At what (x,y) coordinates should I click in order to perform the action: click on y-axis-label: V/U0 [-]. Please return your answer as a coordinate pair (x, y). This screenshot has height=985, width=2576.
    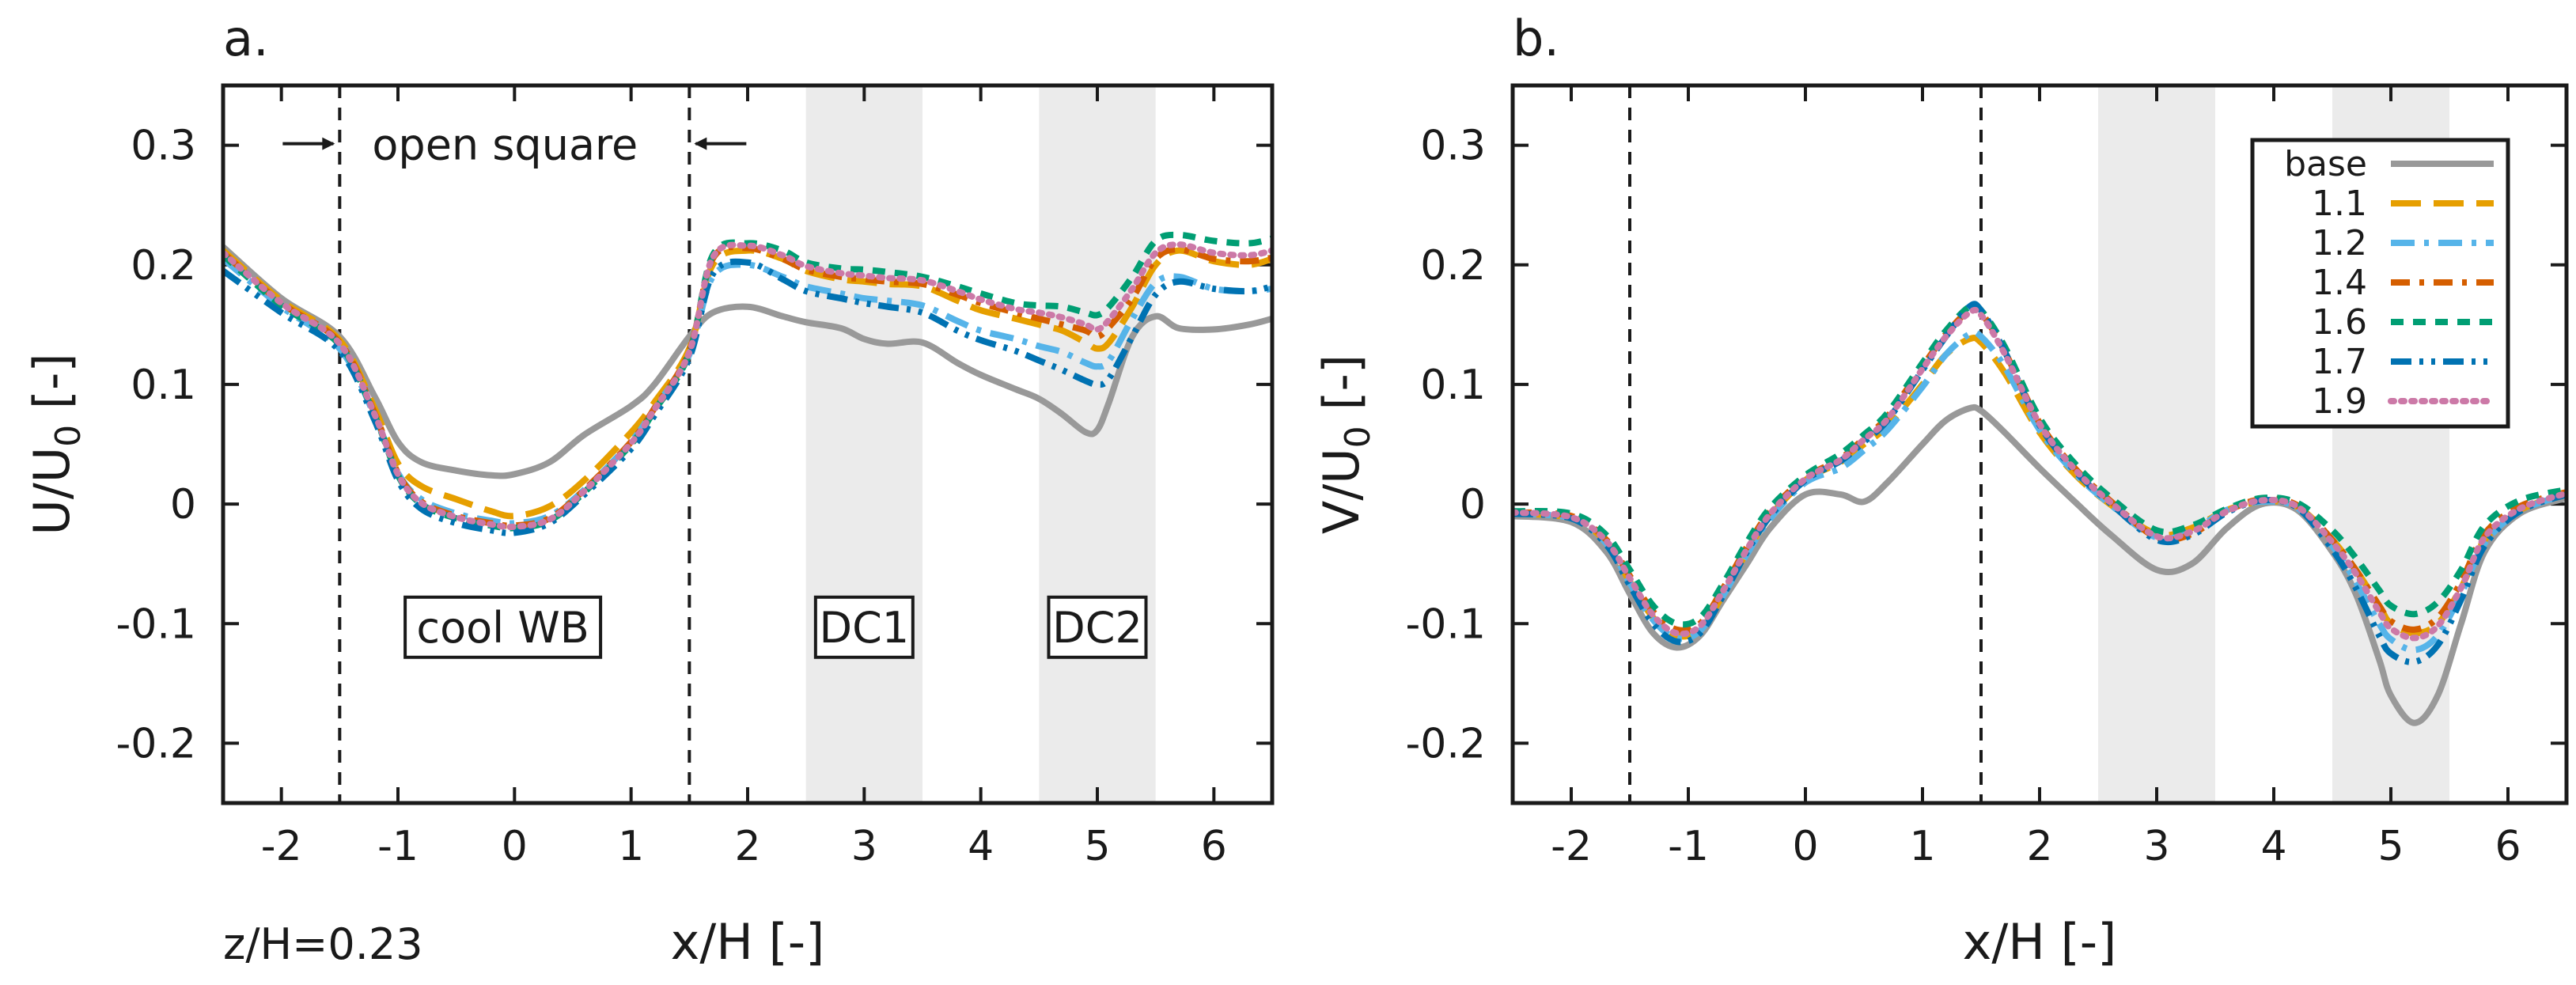
    Looking at the image, I should click on (1345, 444).